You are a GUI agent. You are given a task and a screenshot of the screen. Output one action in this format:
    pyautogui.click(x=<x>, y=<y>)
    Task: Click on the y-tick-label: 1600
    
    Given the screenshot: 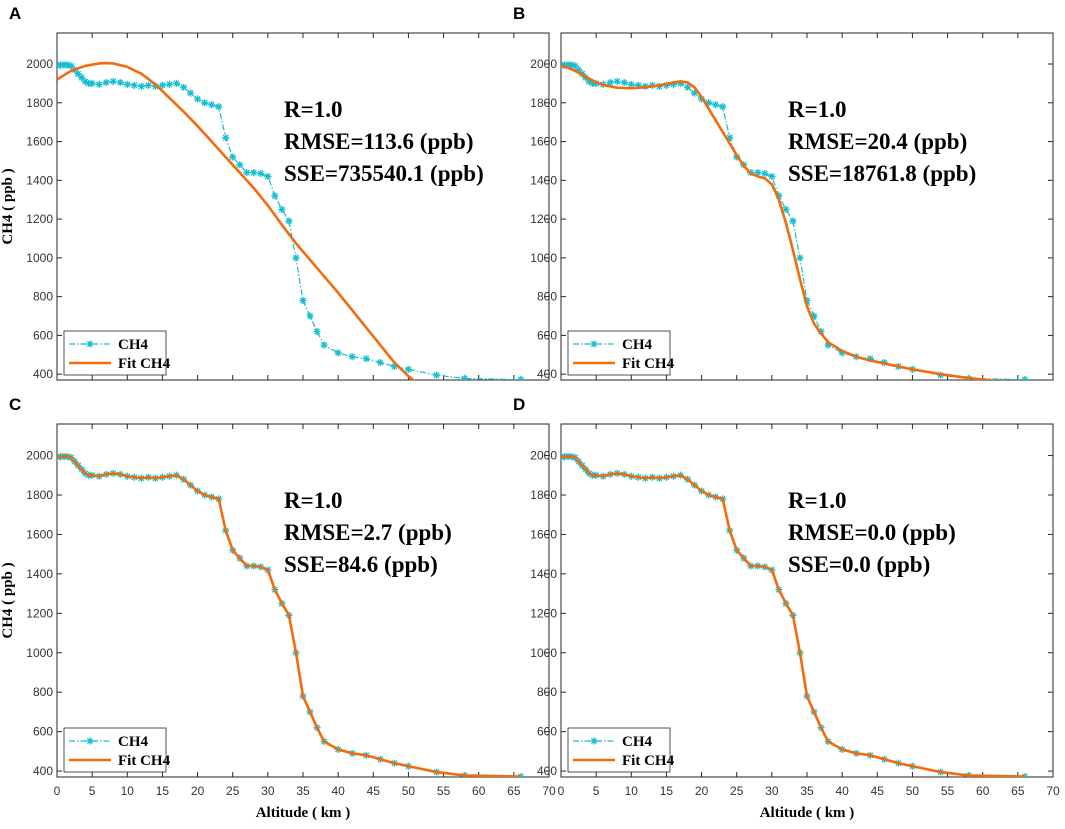 What is the action you would take?
    pyautogui.click(x=39, y=142)
    